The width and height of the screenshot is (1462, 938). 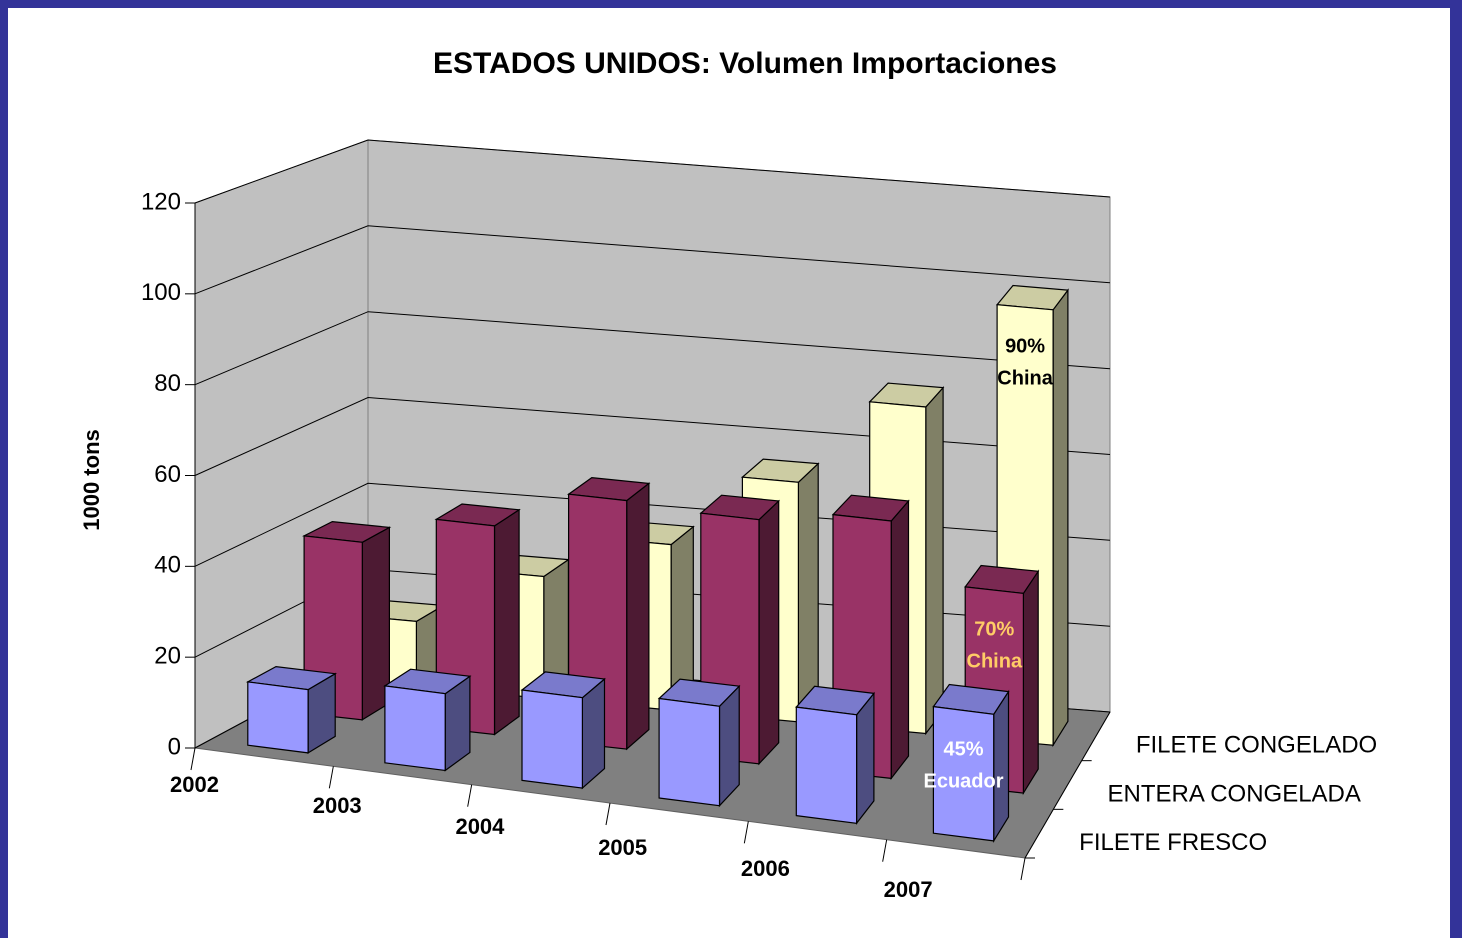 I want to click on x-tick-label: 2005, so click(x=622, y=847).